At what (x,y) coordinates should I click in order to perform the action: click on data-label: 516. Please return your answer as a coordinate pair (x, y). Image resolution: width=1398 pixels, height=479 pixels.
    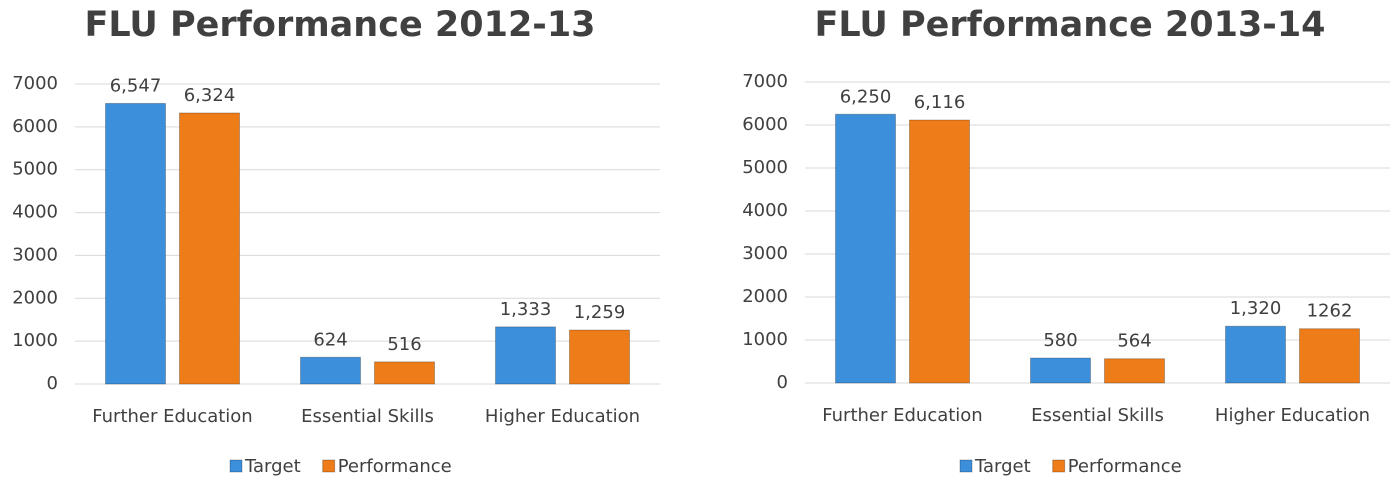
    Looking at the image, I should click on (404, 344).